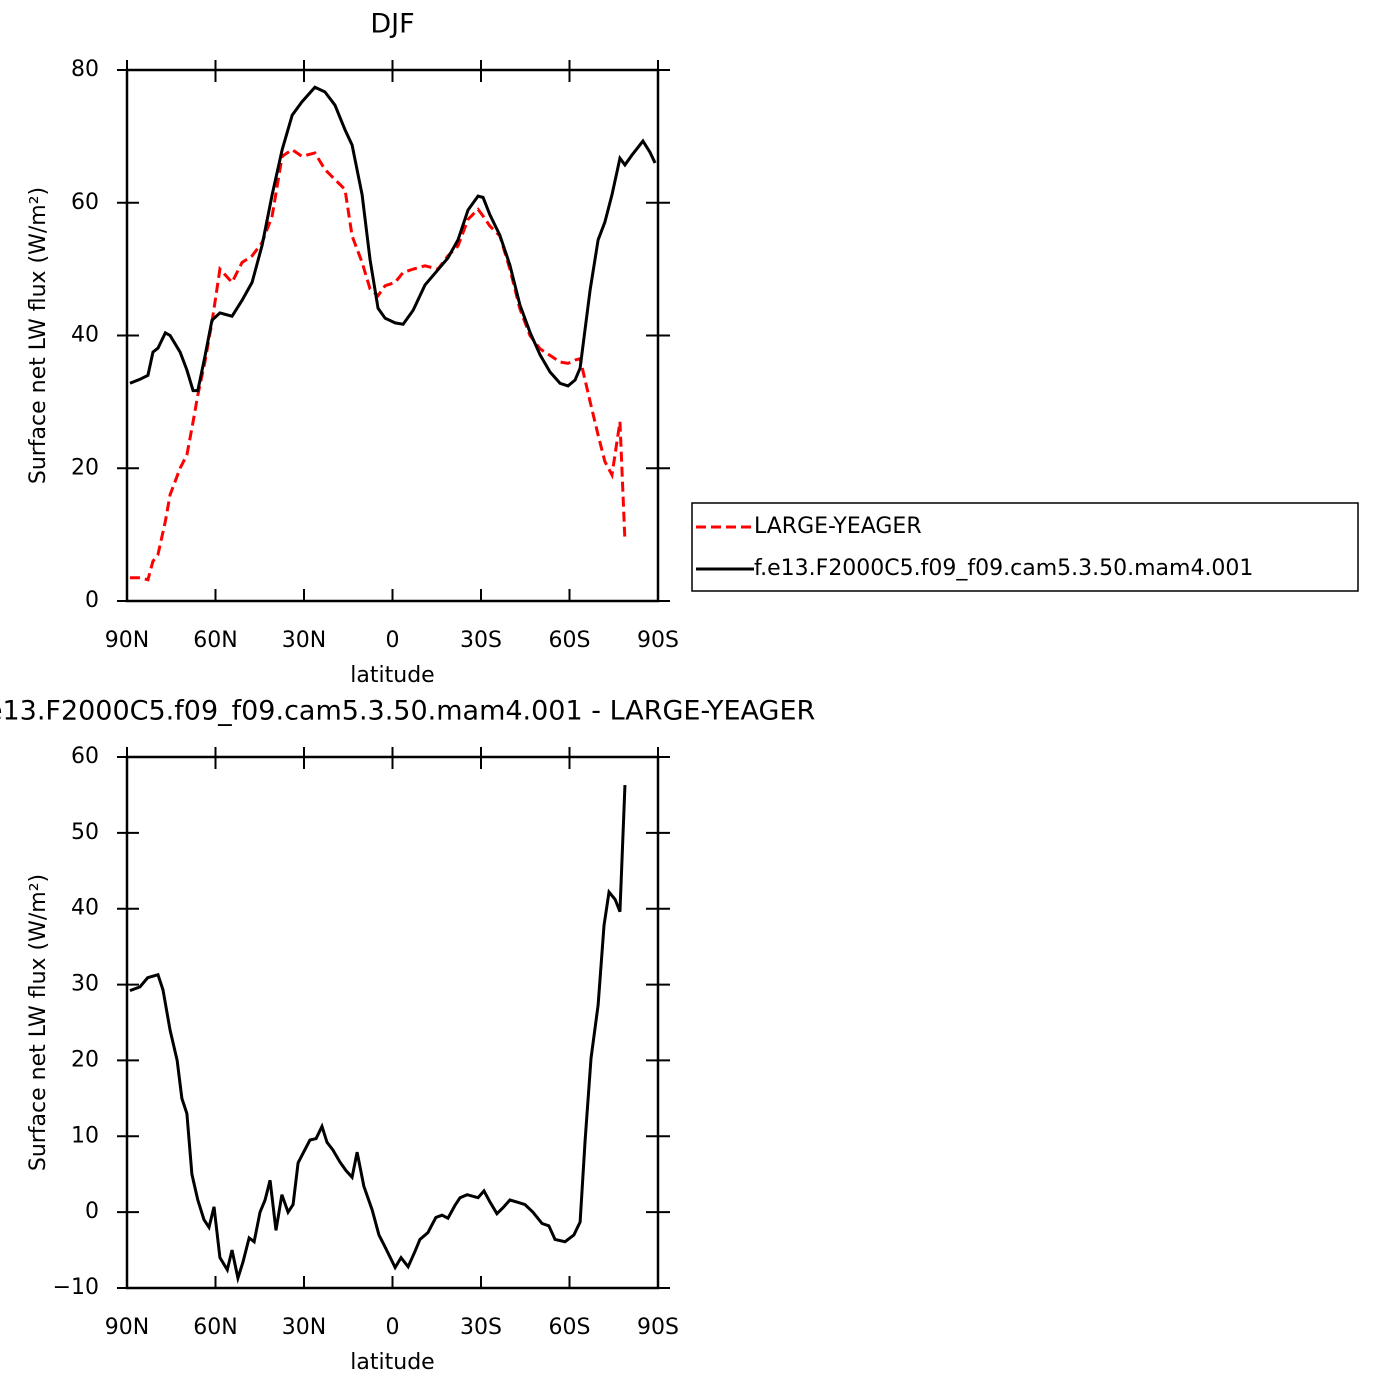 This screenshot has width=1385, height=1385. What do you see at coordinates (76, 1287) in the screenshot?
I see `y-tick-label: −10` at bounding box center [76, 1287].